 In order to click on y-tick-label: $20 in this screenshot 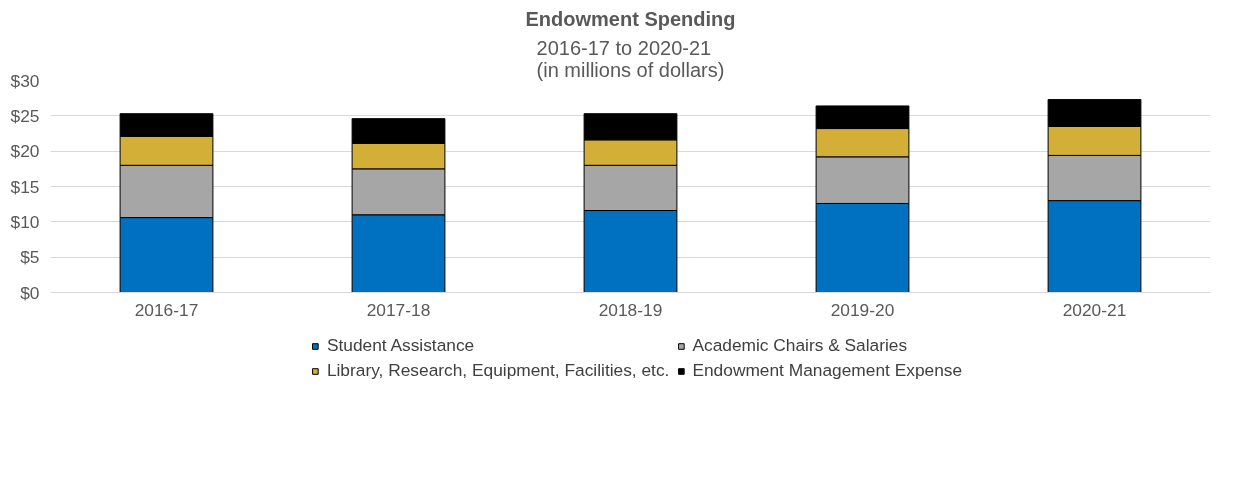, I will do `click(25, 151)`.